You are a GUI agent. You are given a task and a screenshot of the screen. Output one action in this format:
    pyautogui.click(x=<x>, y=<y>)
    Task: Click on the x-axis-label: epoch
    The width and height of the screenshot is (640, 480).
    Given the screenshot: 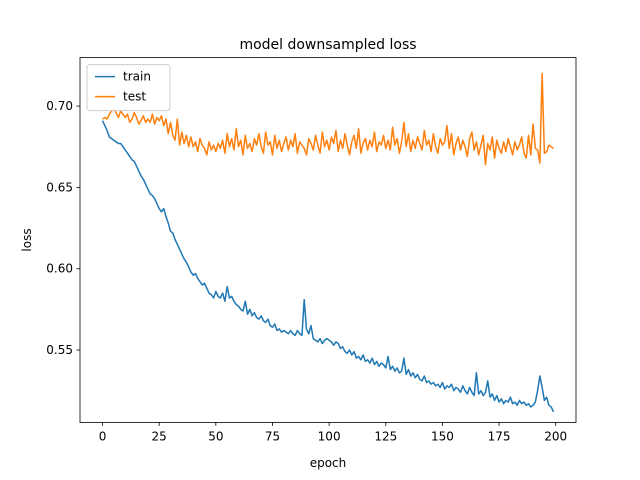 What is the action you would take?
    pyautogui.click(x=328, y=463)
    